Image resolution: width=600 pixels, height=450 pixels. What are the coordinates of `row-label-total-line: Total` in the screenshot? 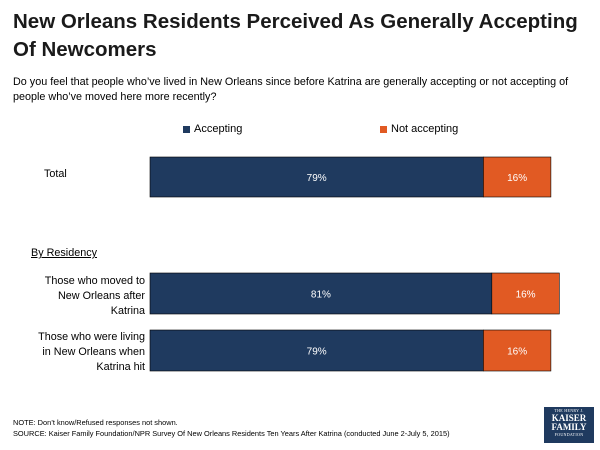 It's located at (55, 174).